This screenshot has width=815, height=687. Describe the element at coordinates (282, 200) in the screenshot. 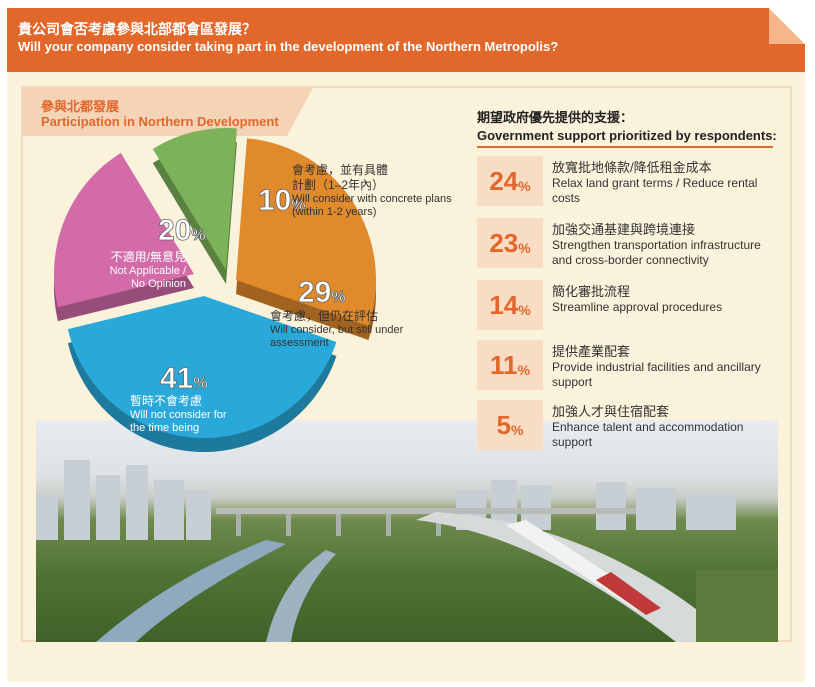

I see `pie-pct-label-10: 10%` at that location.